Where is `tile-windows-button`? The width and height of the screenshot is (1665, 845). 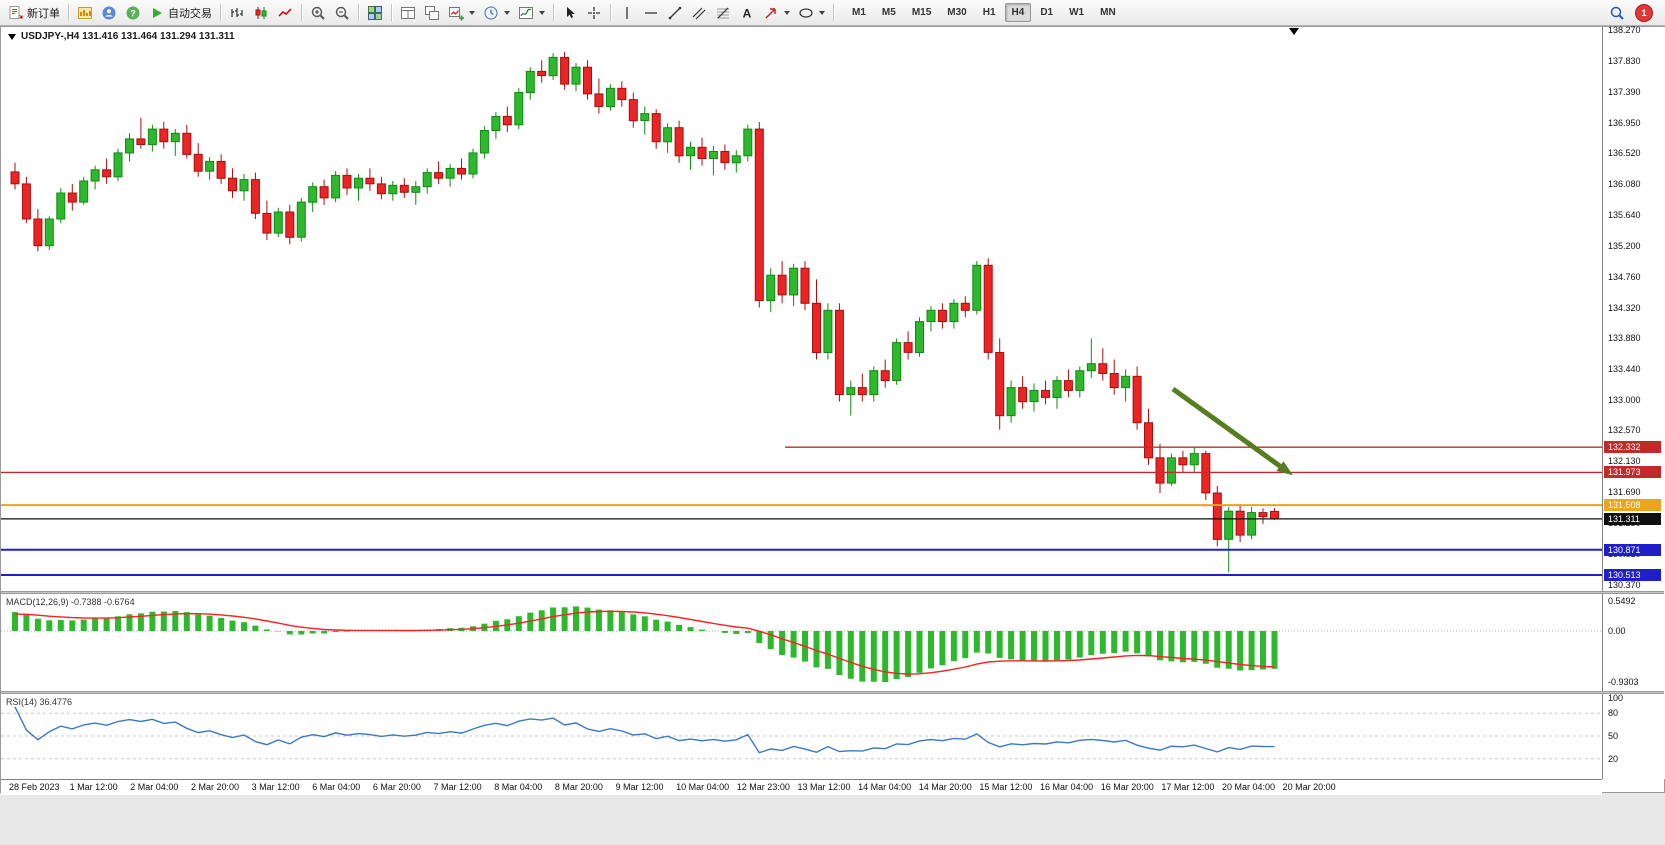 tile-windows-button is located at coordinates (375, 13).